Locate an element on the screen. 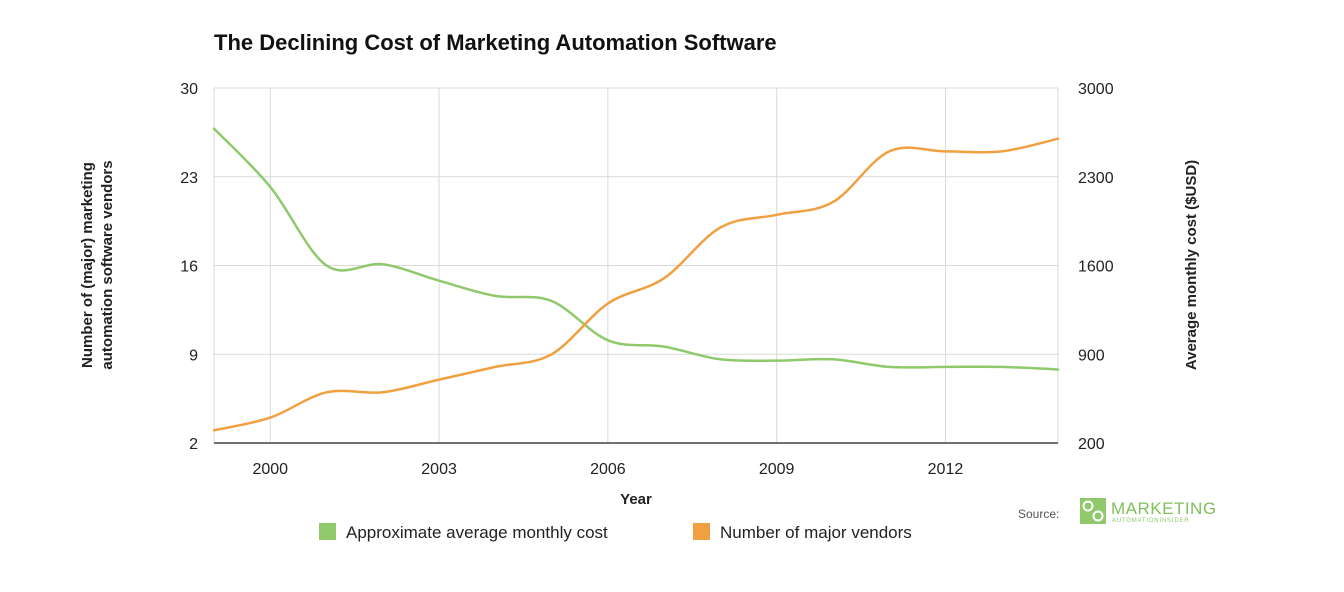 Image resolution: width=1344 pixels, height=592 pixels. legend-label-vendors: Number of major vendors is located at coordinates (816, 532).